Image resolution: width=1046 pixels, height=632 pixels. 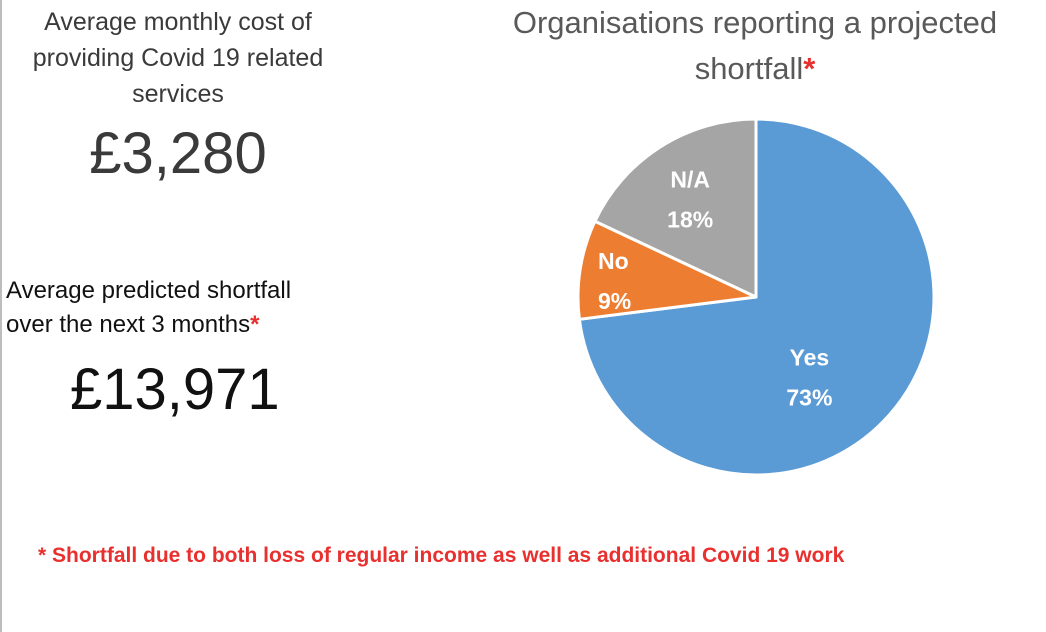 I want to click on stat-predicted-shortfall-label-line-2: over the next 3 months, so click(x=128, y=324).